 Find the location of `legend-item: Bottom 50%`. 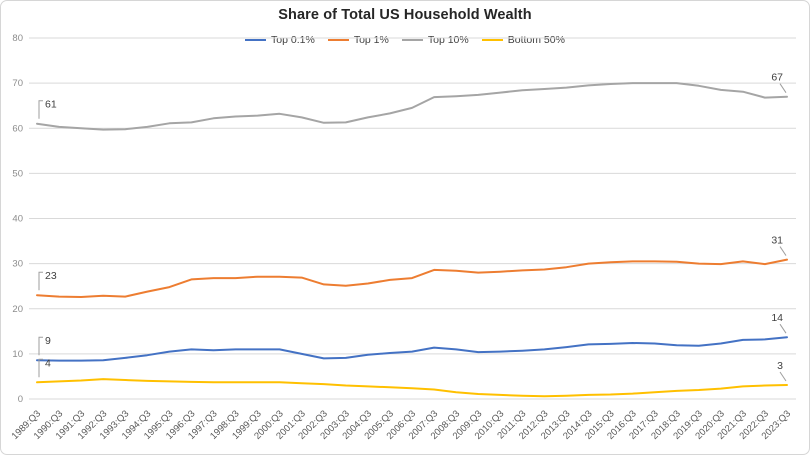

legend-item: Bottom 50% is located at coordinates (523, 40).